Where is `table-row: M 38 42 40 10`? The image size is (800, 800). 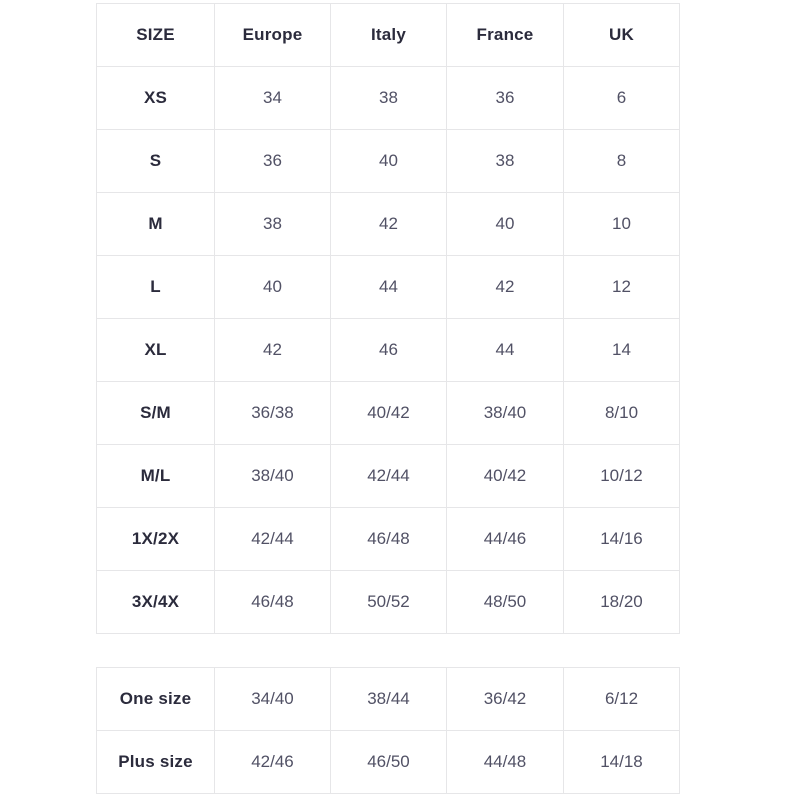 table-row: M 38 42 40 10 is located at coordinates (388, 224).